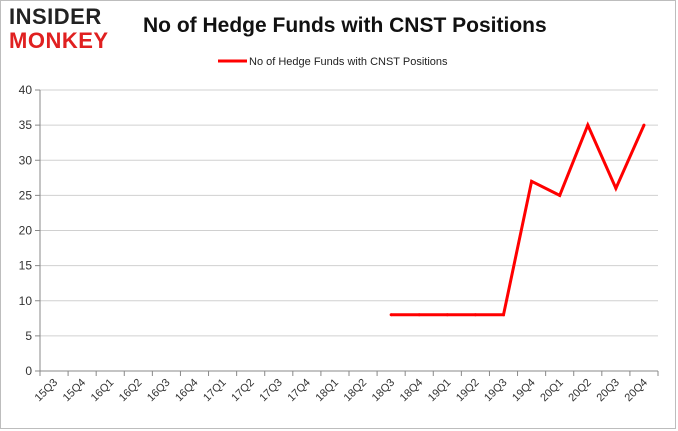  Describe the element at coordinates (345, 25) in the screenshot. I see `chart-title: No of Hedge Funds with CNST Positions` at that location.